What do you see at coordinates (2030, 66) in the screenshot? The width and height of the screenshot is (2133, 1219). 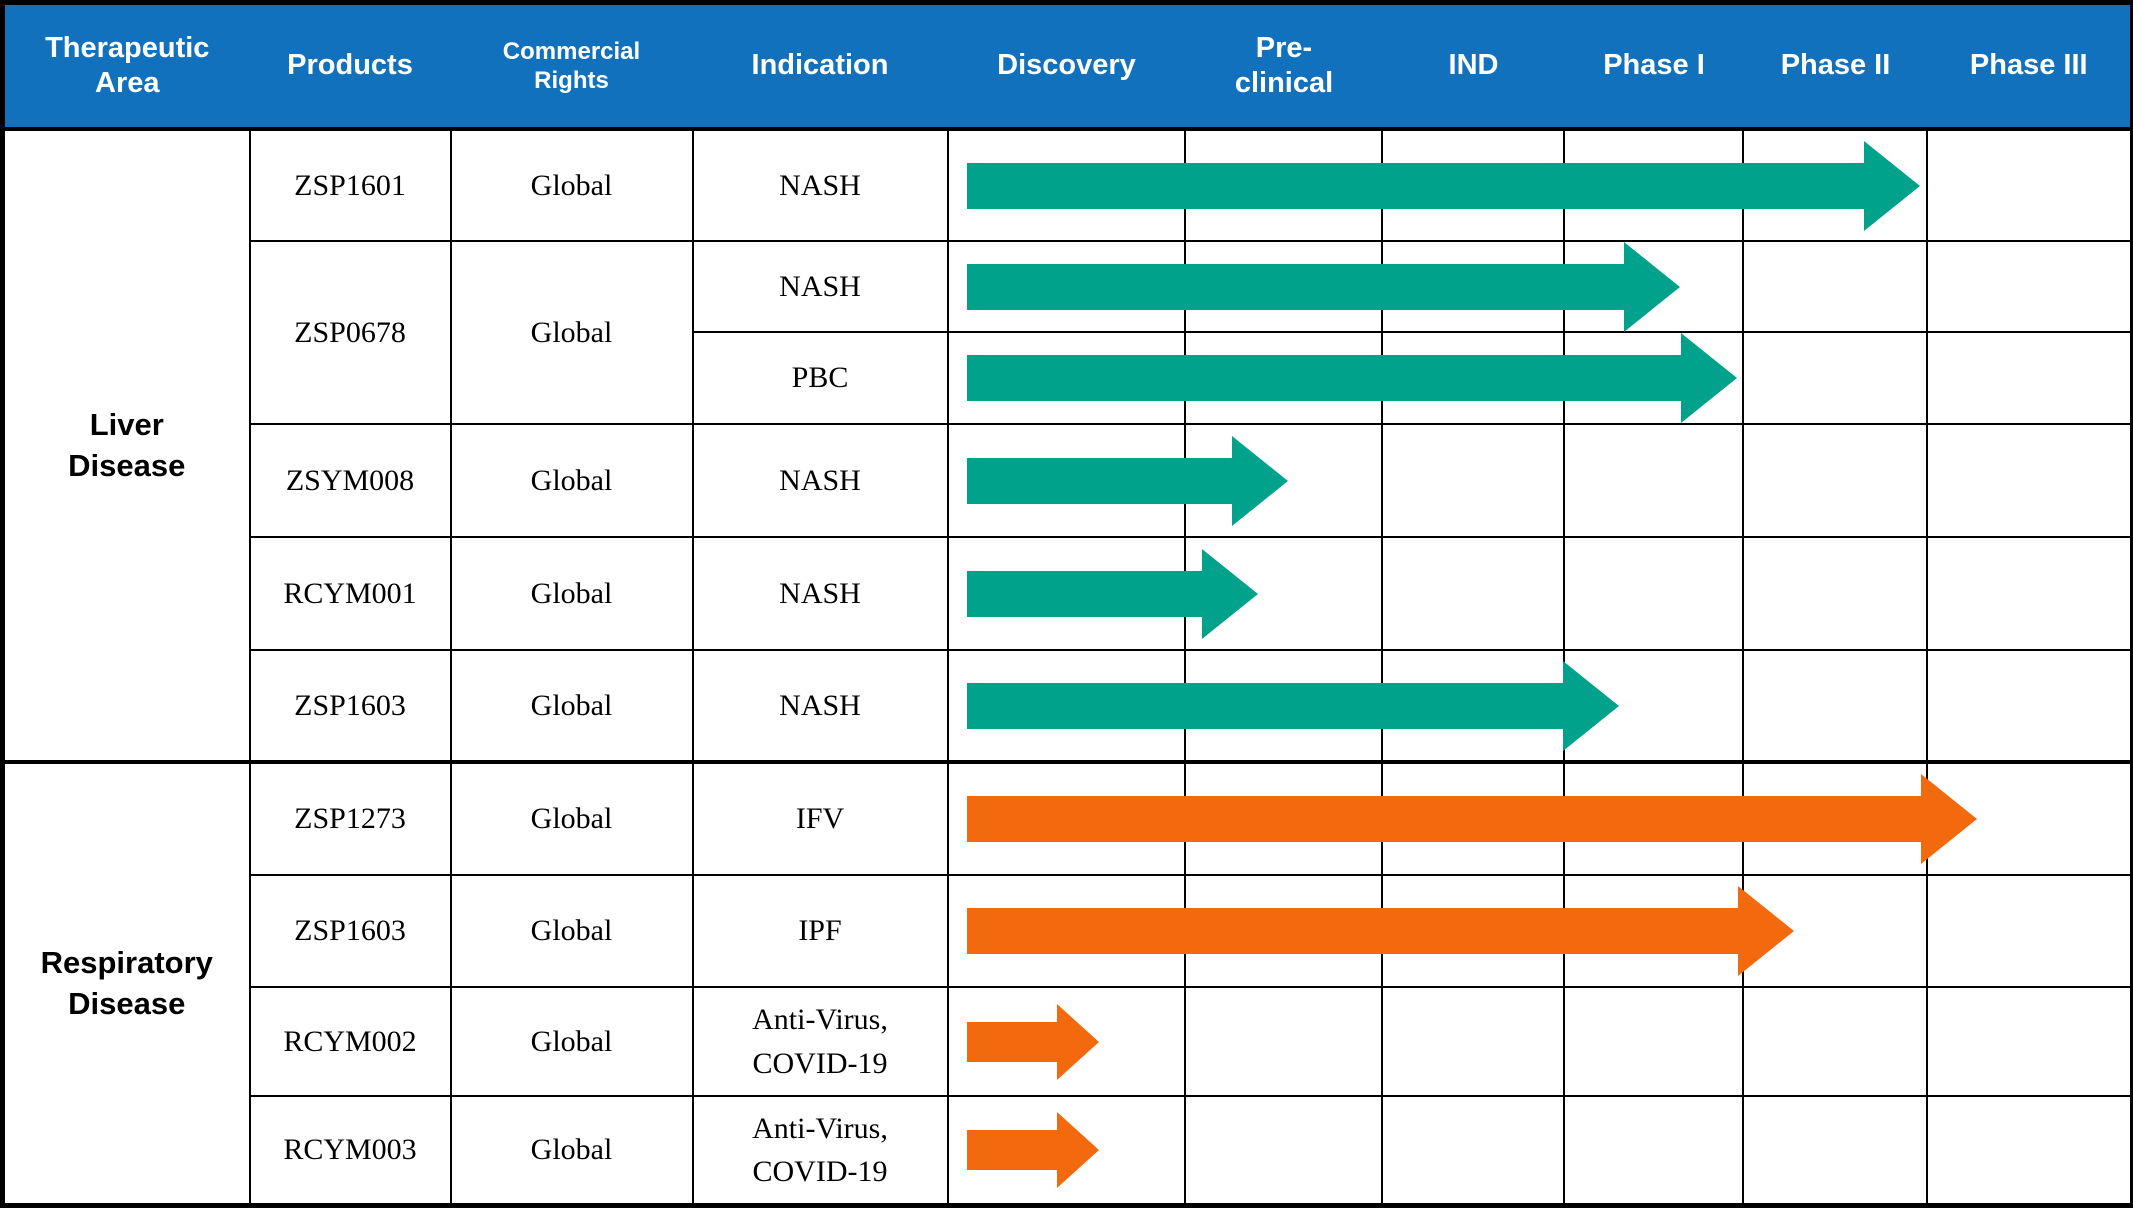 I see `col-header-phase3: Phase III` at bounding box center [2030, 66].